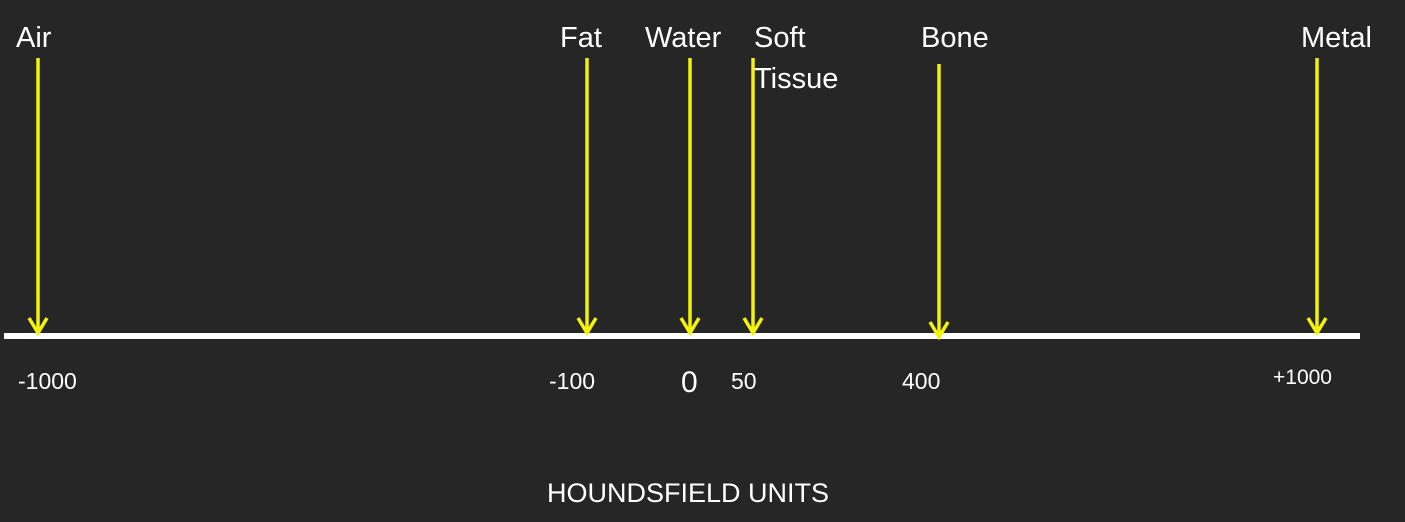 Image resolution: width=1405 pixels, height=522 pixels. Describe the element at coordinates (955, 38) in the screenshot. I see `label-bone: Bone` at that location.